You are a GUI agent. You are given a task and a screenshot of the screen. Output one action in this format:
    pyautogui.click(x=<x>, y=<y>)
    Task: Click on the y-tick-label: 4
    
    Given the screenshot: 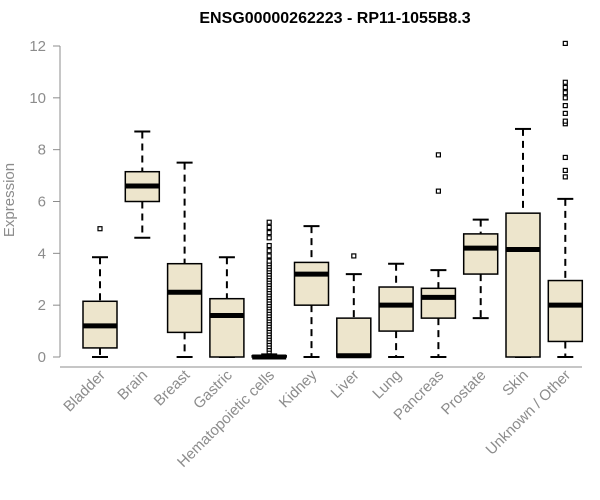 What is the action you would take?
    pyautogui.click(x=42, y=253)
    